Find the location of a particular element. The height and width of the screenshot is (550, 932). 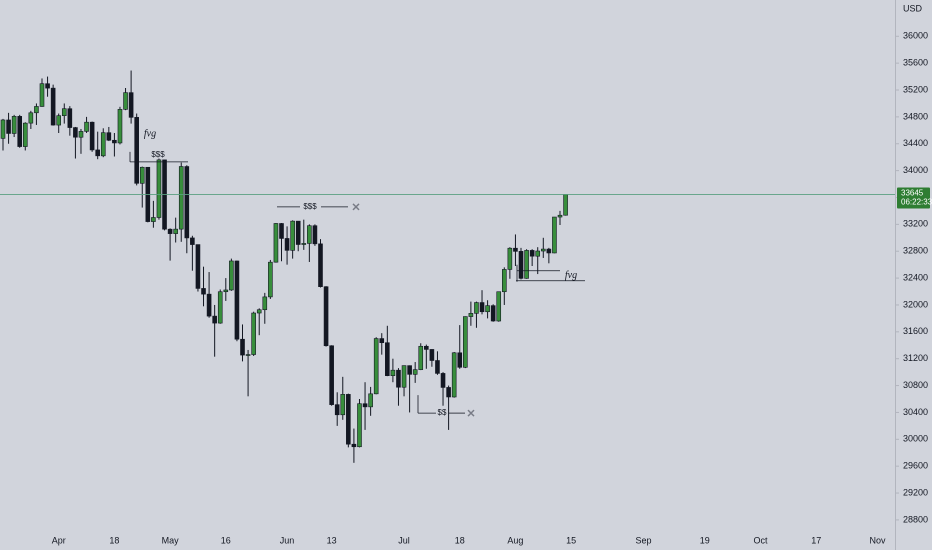

y-tick-label: 30400 is located at coordinates (915, 412).